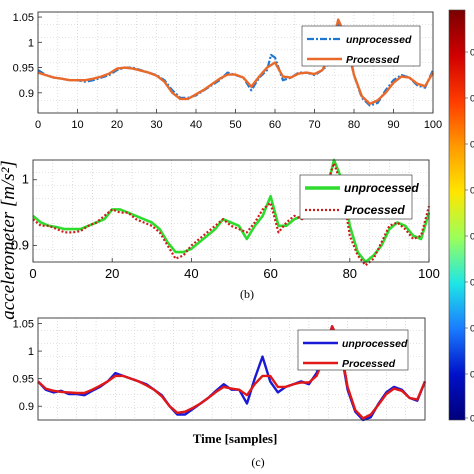 This screenshot has height=474, width=474. Describe the element at coordinates (472, 53) in the screenshot. I see `colorbar-tick-label: 0.8` at that location.